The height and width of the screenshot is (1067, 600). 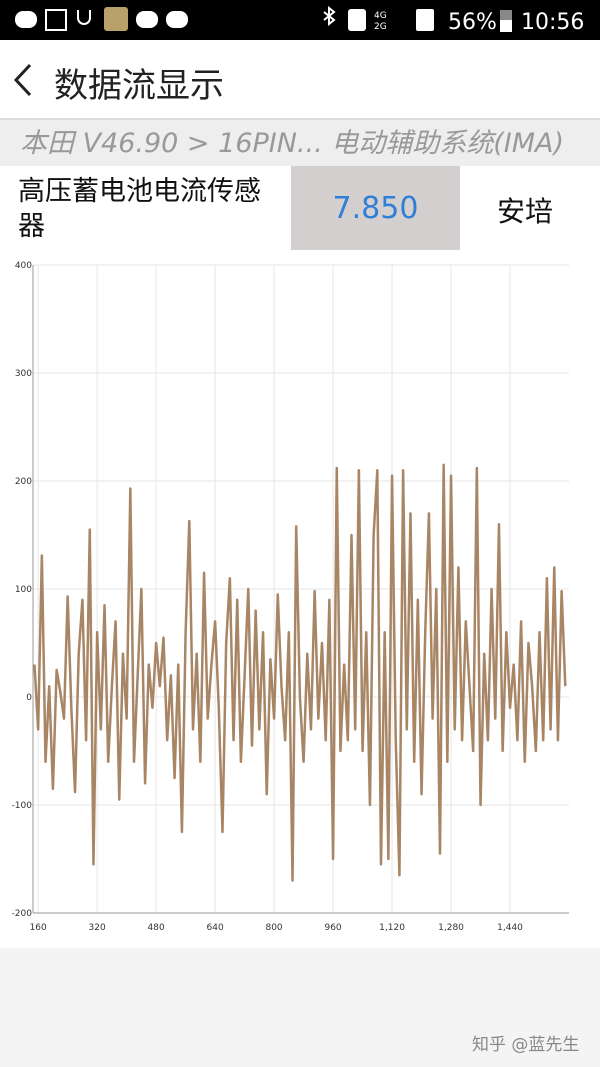 What do you see at coordinates (525, 211) in the screenshot?
I see `sensor-unit: 安培` at bounding box center [525, 211].